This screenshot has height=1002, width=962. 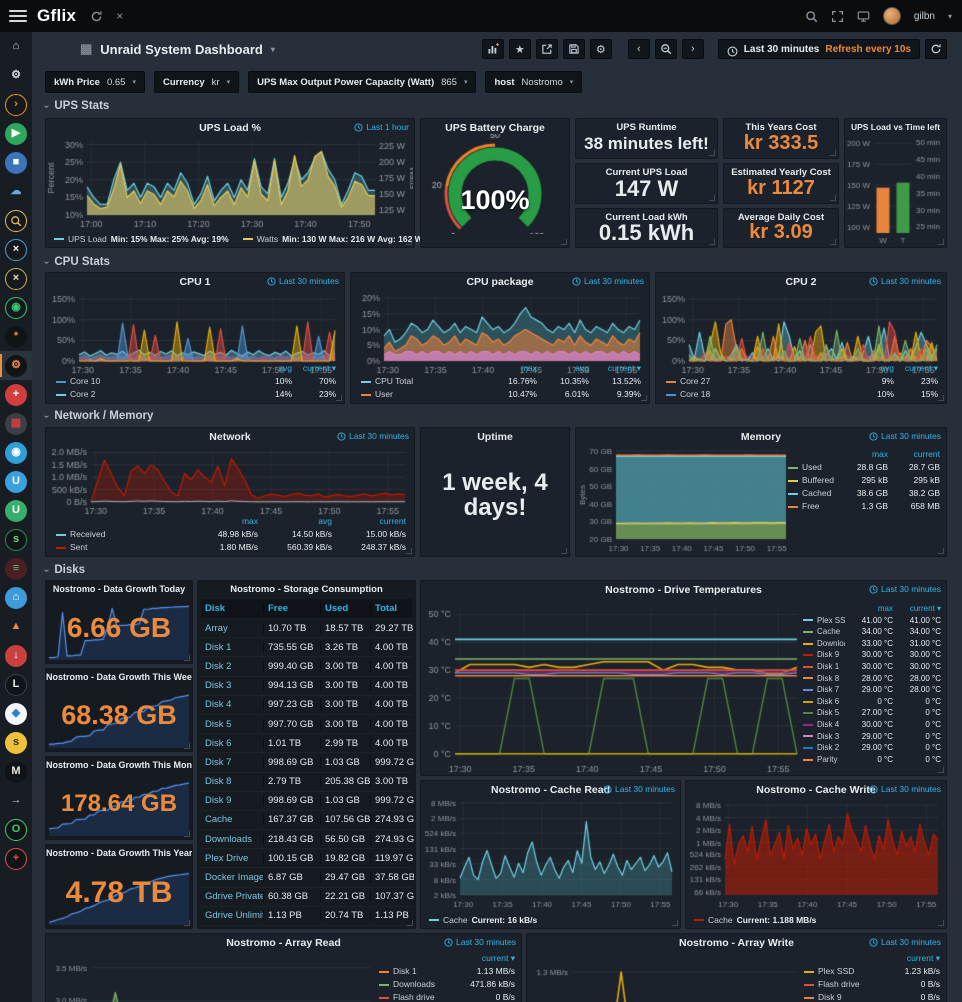 I want to click on refresh-interval: Refresh every 10s, so click(x=868, y=49).